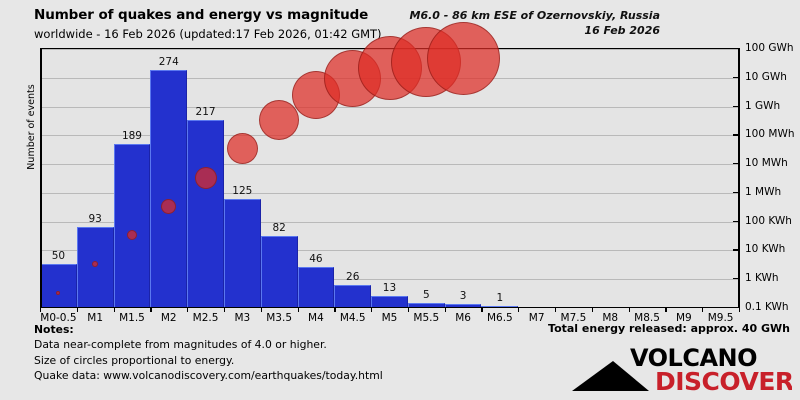 This screenshot has height=400, width=800. What do you see at coordinates (426, 318) in the screenshot?
I see `x-tick-label: M5.5` at bounding box center [426, 318].